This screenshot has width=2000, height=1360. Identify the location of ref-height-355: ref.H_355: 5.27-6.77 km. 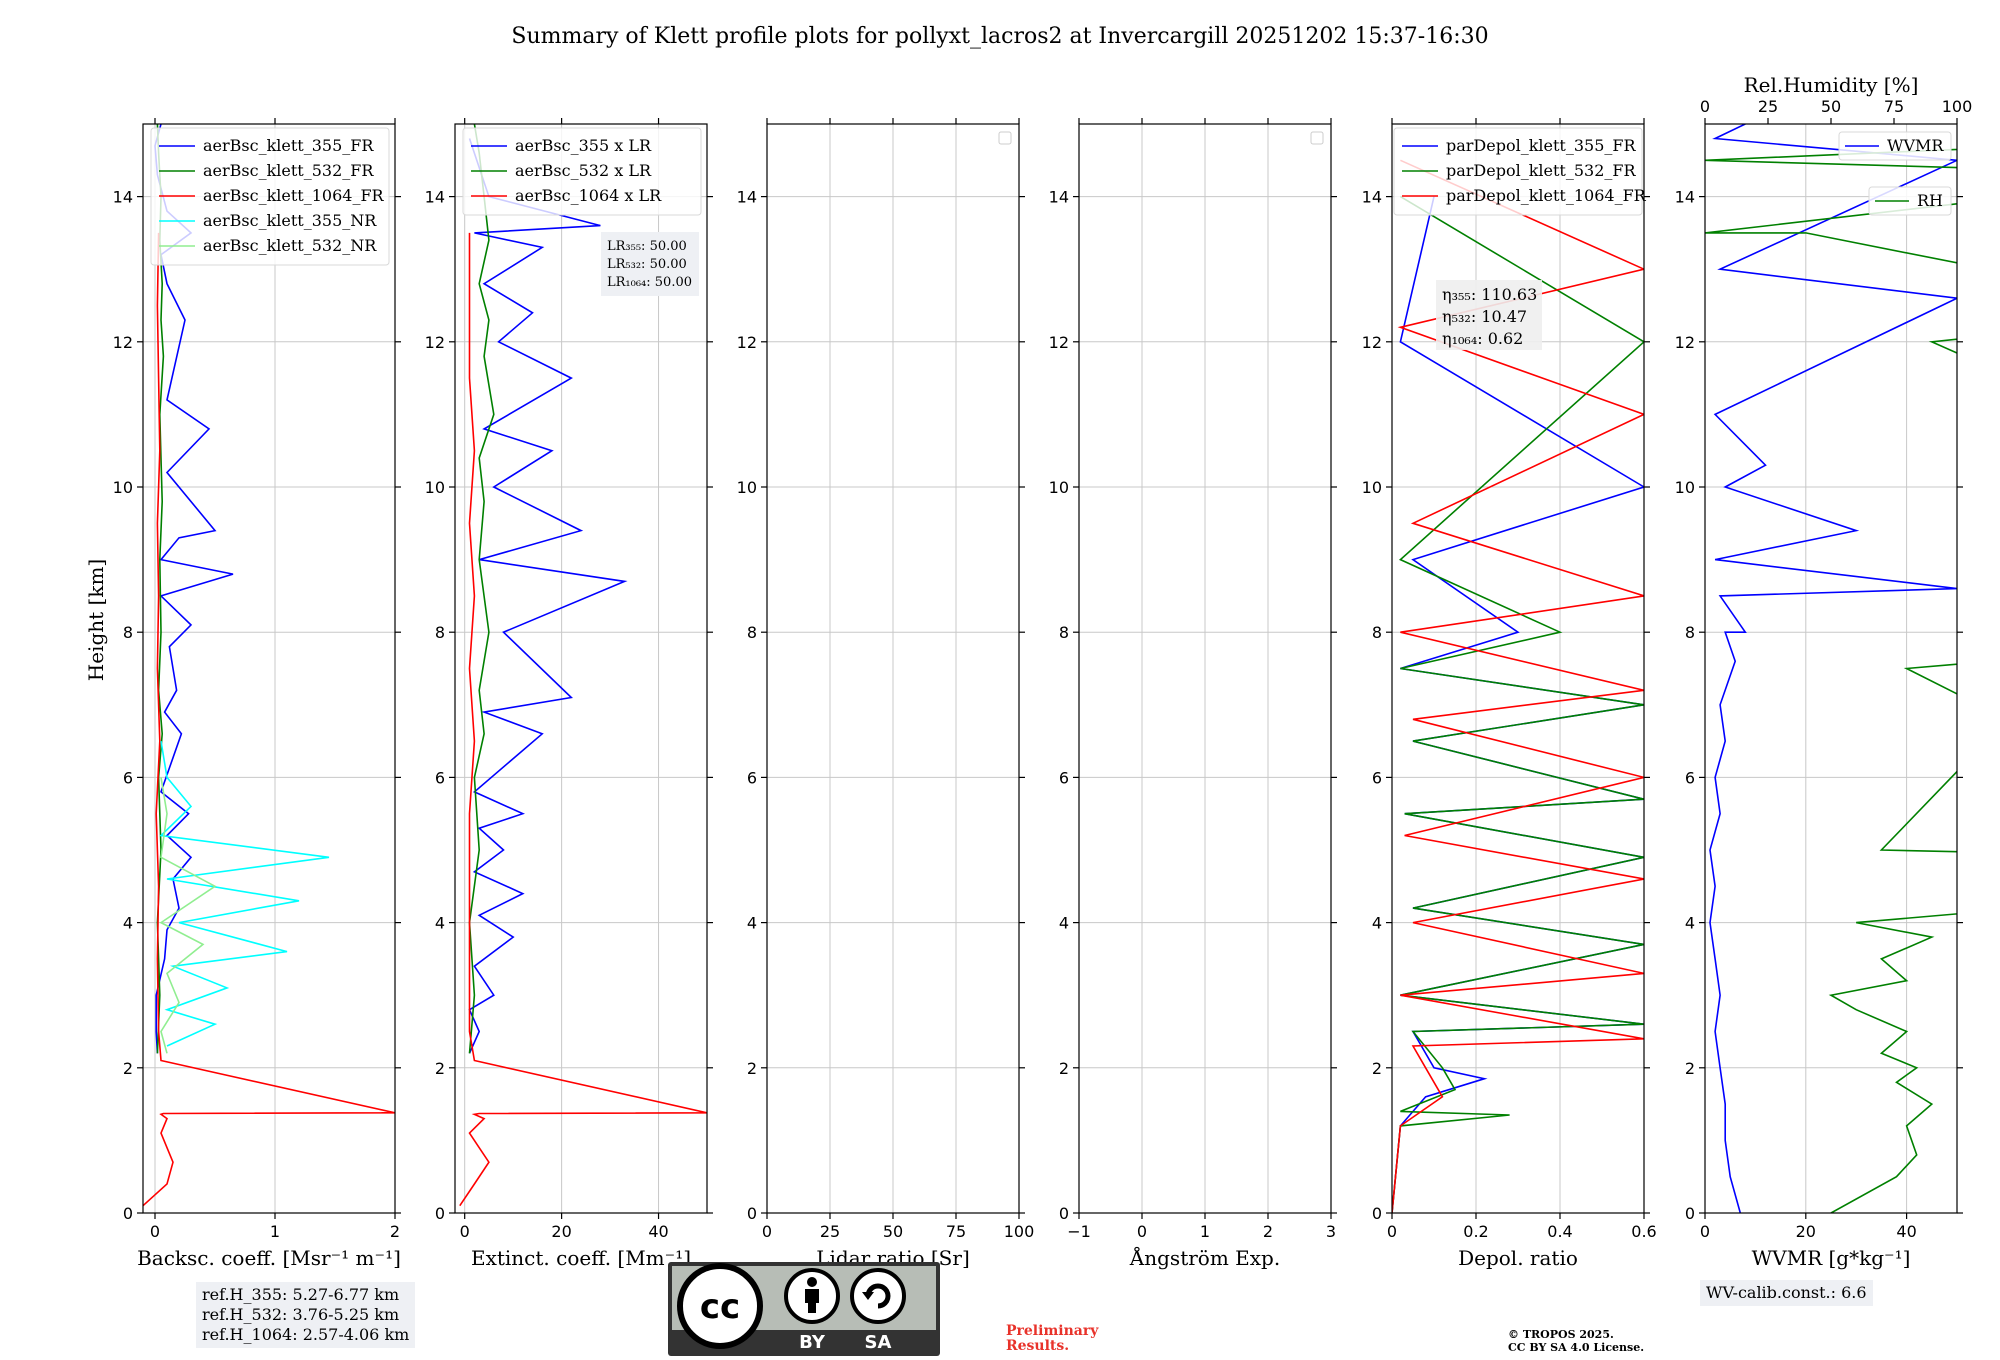
(301, 1294).